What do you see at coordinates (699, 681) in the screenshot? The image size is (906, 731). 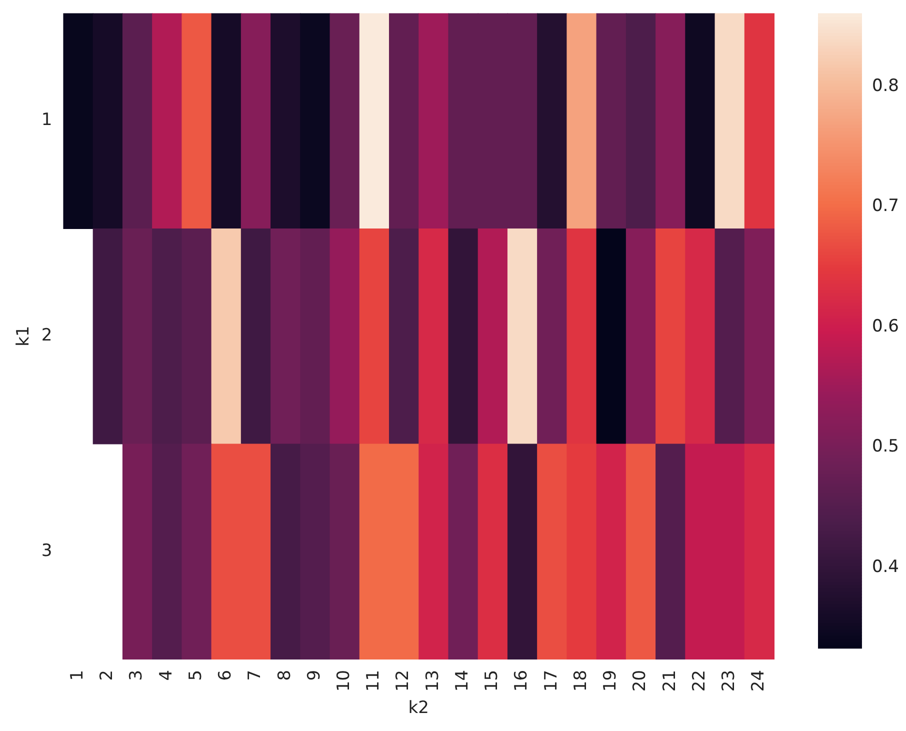 I see `x-tick-label: 22` at bounding box center [699, 681].